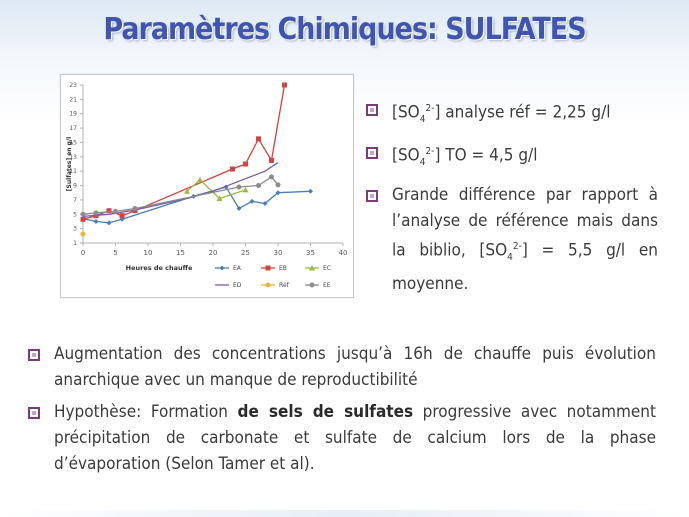 The width and height of the screenshot is (689, 517). I want to click on legend-label: EA, so click(237, 268).